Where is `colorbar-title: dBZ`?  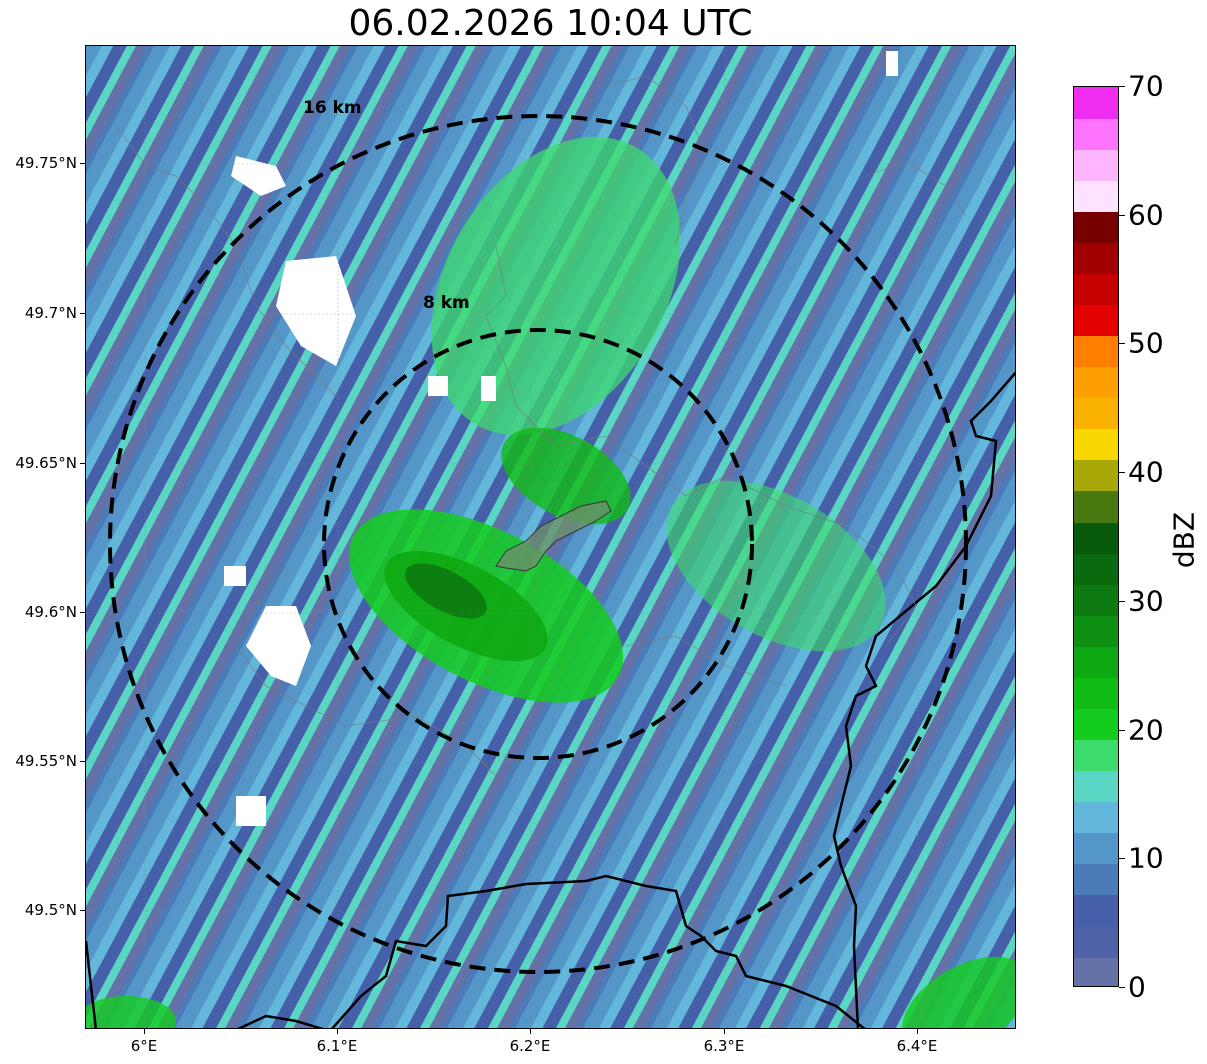 colorbar-title: dBZ is located at coordinates (1184, 540).